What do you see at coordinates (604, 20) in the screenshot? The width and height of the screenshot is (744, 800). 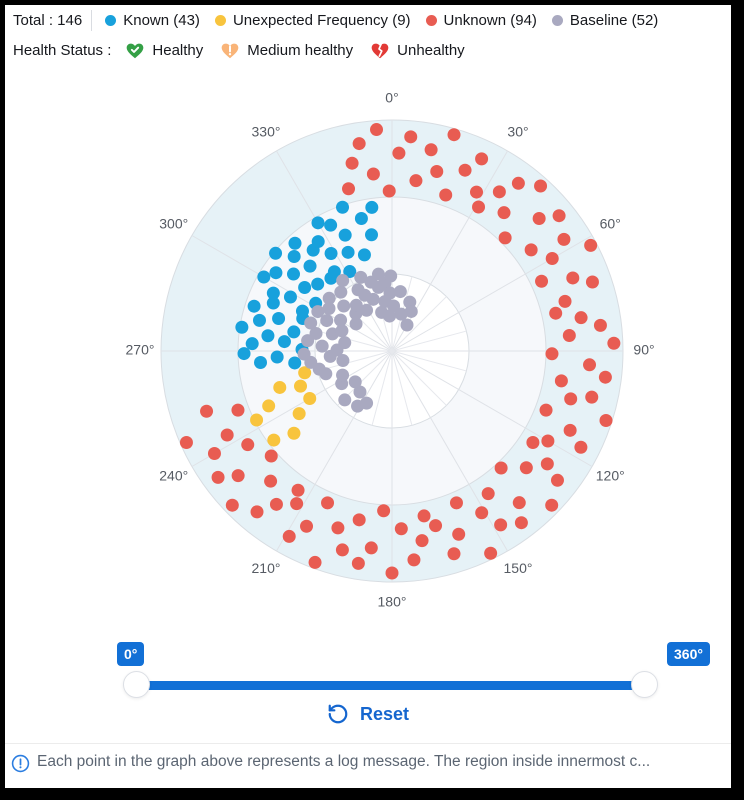 I see `legend-item-baseline: Baseline (52)` at bounding box center [604, 20].